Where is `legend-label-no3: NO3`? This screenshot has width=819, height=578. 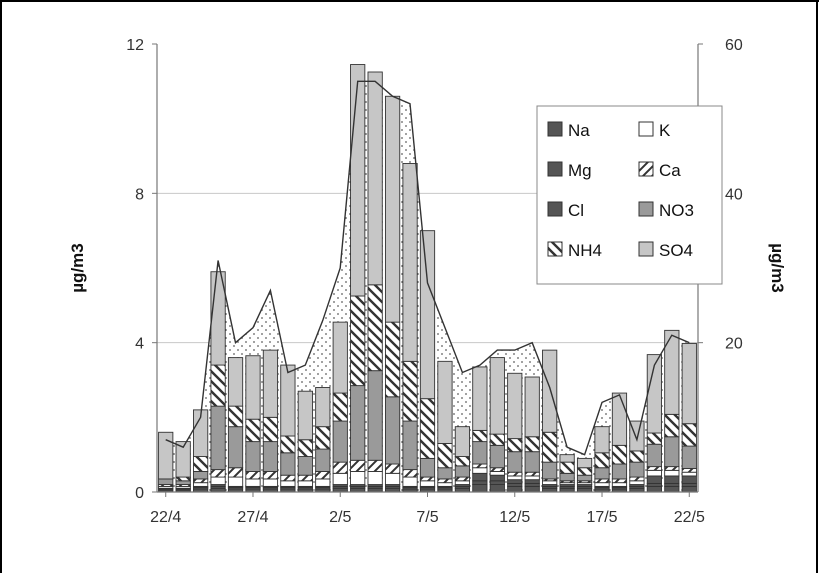
legend-label-no3: NO3 is located at coordinates (676, 210).